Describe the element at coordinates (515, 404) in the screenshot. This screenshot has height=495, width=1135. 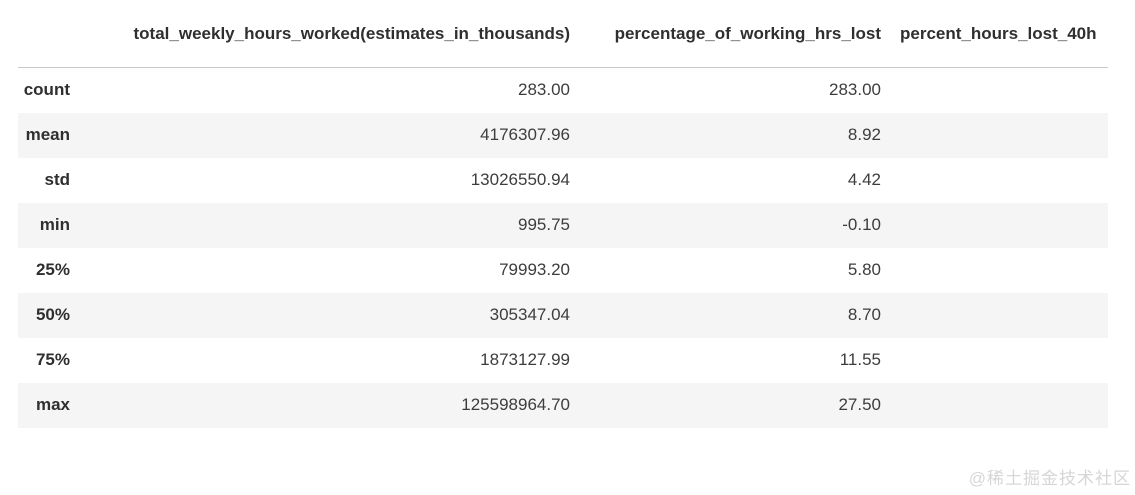
I see `table-cell: 125598964.70` at that location.